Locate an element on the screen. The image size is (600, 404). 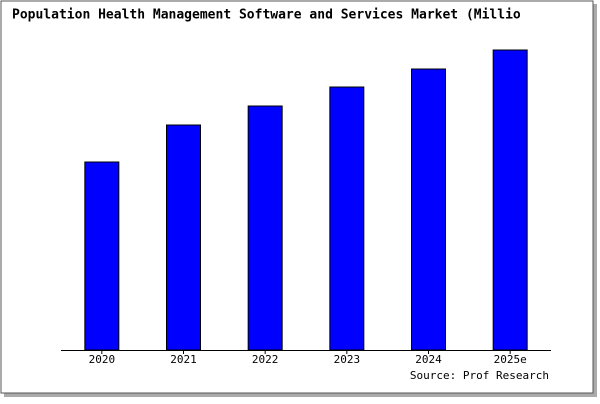
x-tick-label: 2025e is located at coordinates (510, 359).